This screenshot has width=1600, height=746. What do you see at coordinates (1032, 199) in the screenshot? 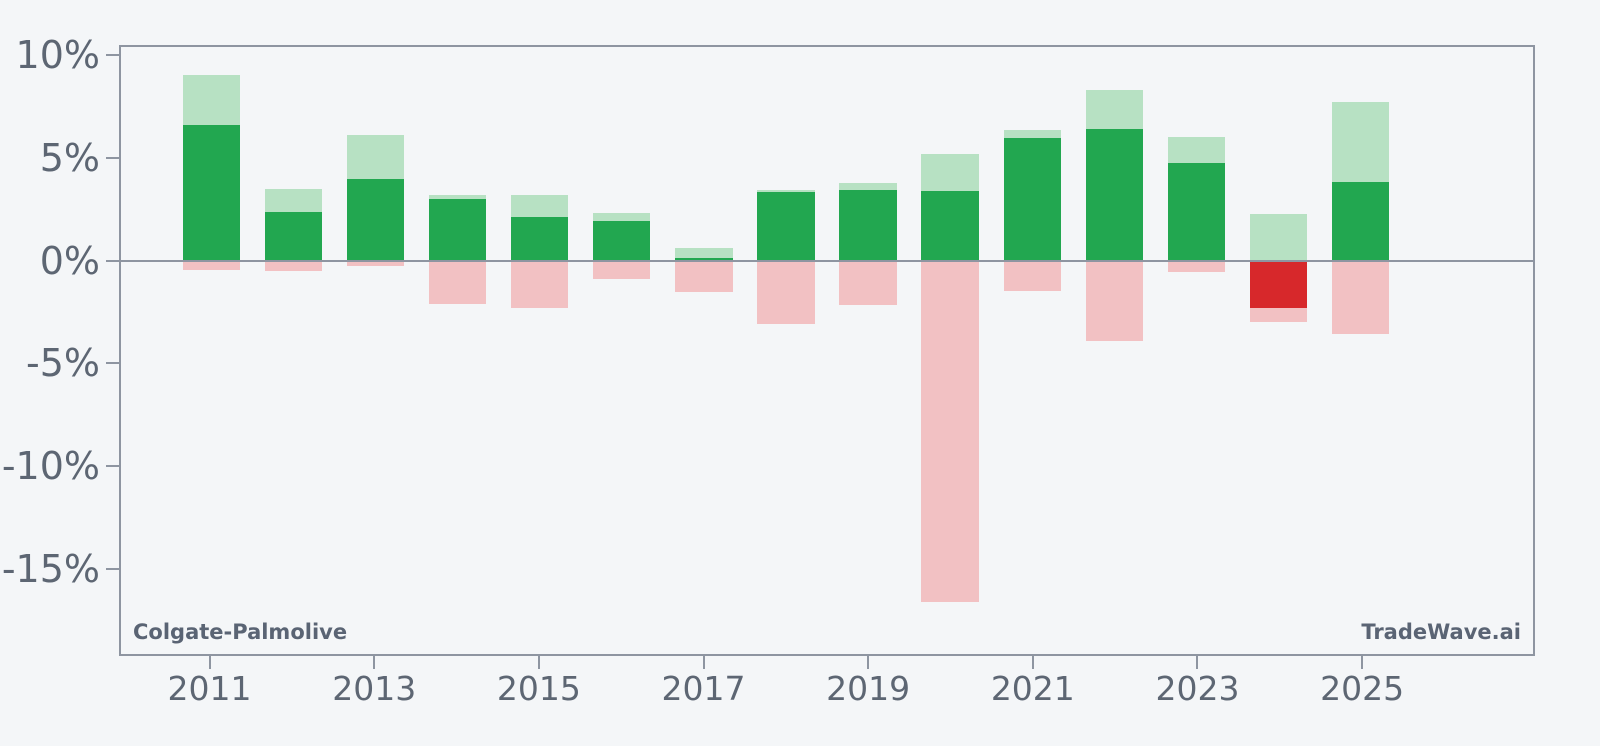
I see `bar-2021-close-gain-dark-green` at bounding box center [1032, 199].